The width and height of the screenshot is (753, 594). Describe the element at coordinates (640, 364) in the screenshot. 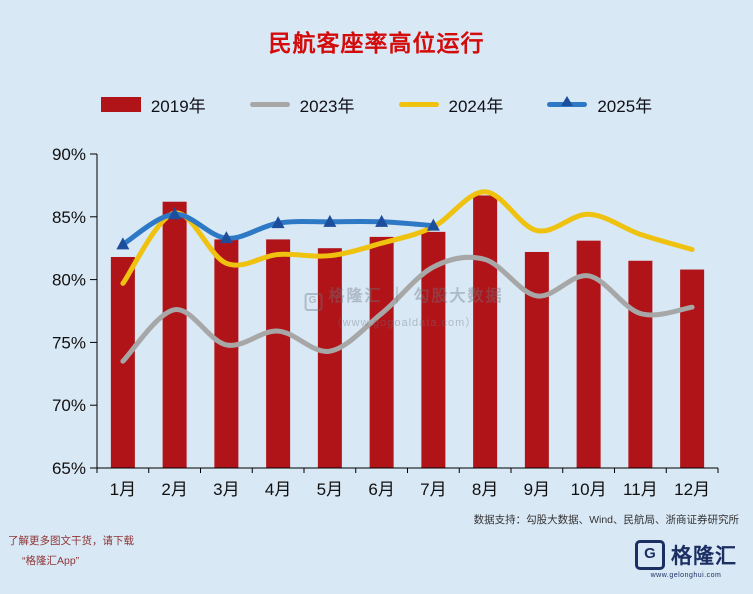

I see `bar-11月` at that location.